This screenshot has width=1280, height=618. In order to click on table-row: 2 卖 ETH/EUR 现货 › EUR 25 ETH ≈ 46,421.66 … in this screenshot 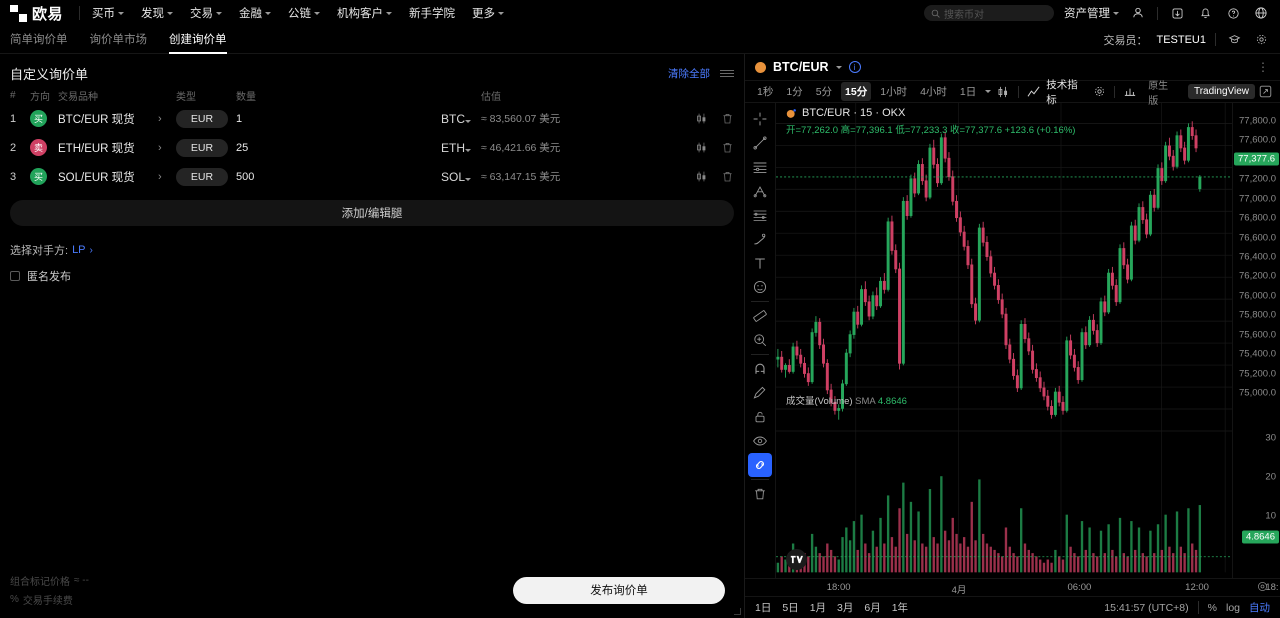, I will do `click(372, 147)`.